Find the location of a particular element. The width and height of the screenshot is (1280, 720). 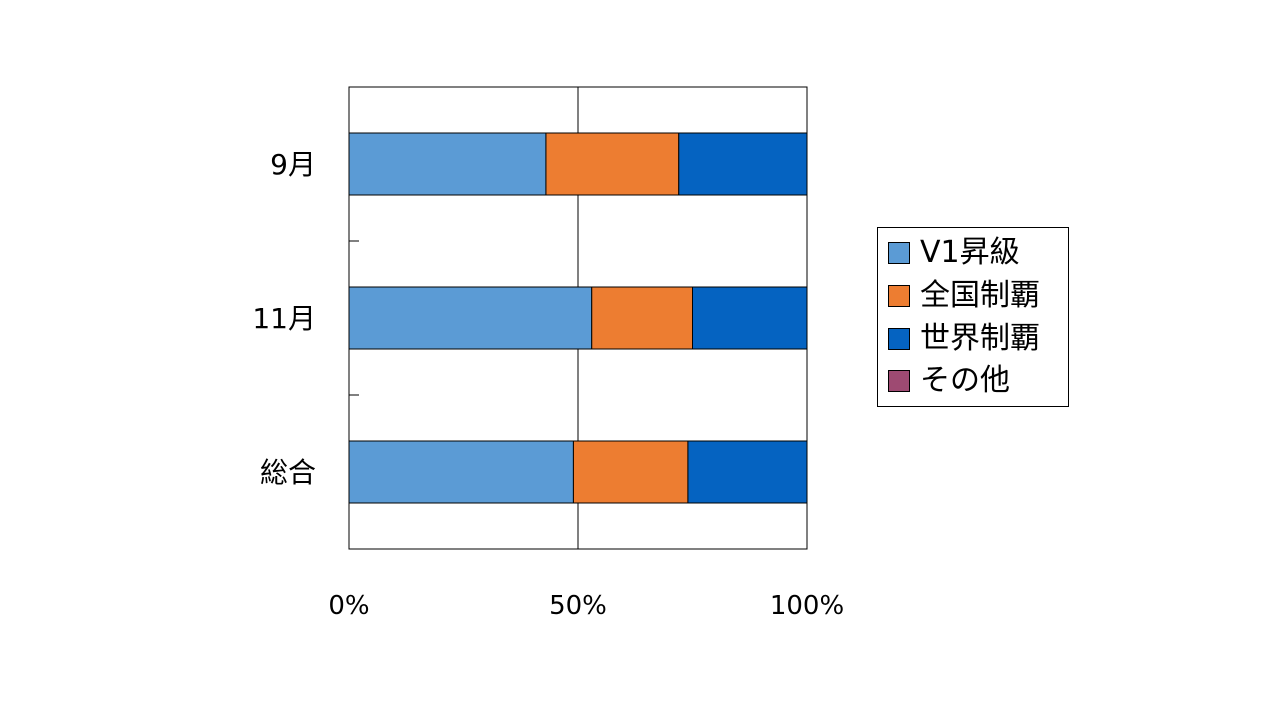

legend-item-other: その他 is located at coordinates (949, 381).